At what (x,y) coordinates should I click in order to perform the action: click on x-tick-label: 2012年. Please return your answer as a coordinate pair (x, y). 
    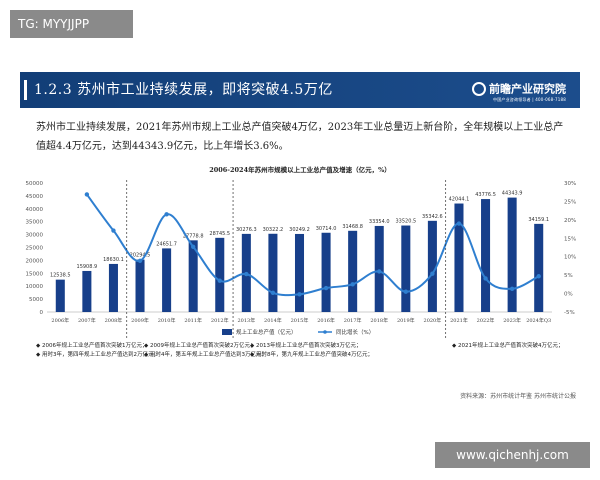
    Looking at the image, I should click on (220, 320).